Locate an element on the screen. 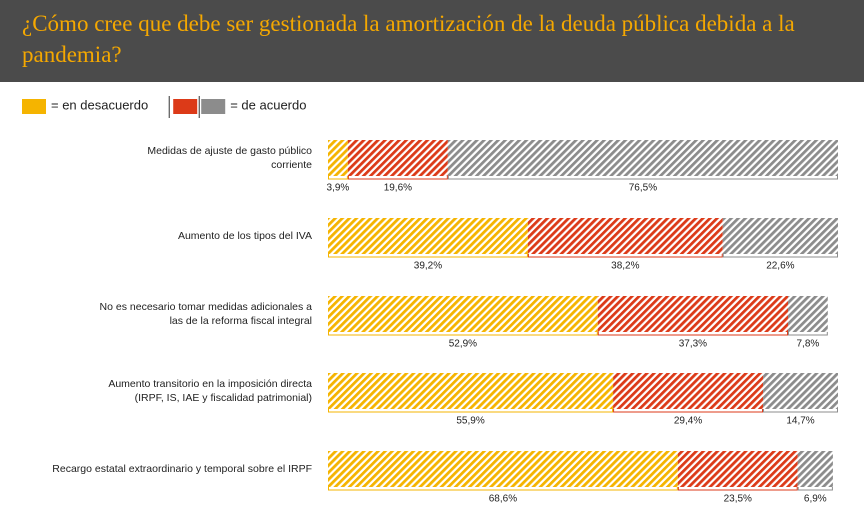 This screenshot has height=518, width=864. value-label: 37,3% is located at coordinates (693, 344).